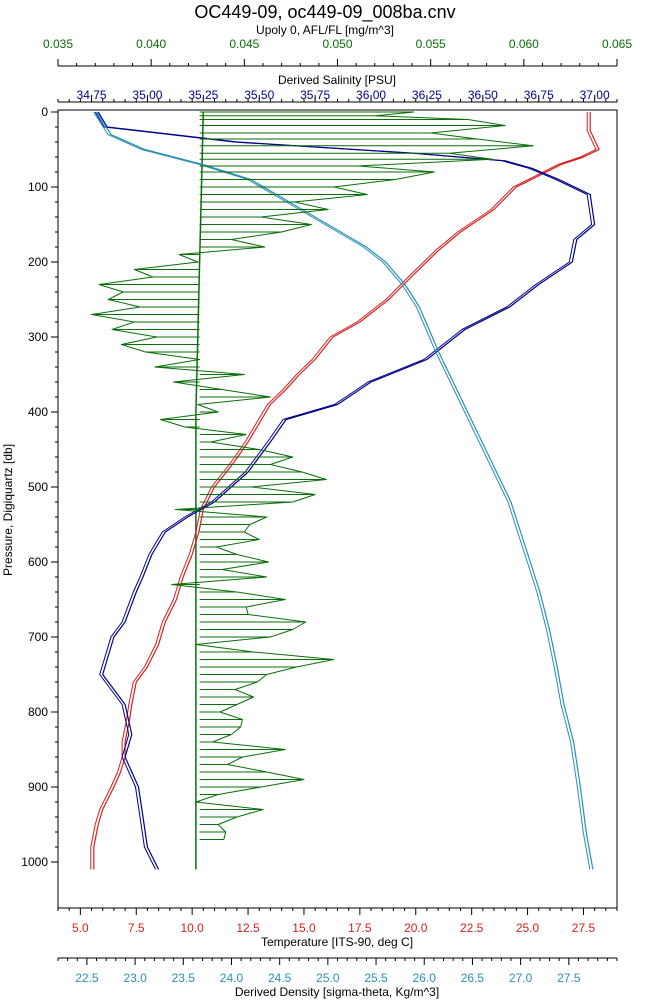 The image size is (650, 1000). I want to click on pressure-tick-label: 500, so click(38, 487).